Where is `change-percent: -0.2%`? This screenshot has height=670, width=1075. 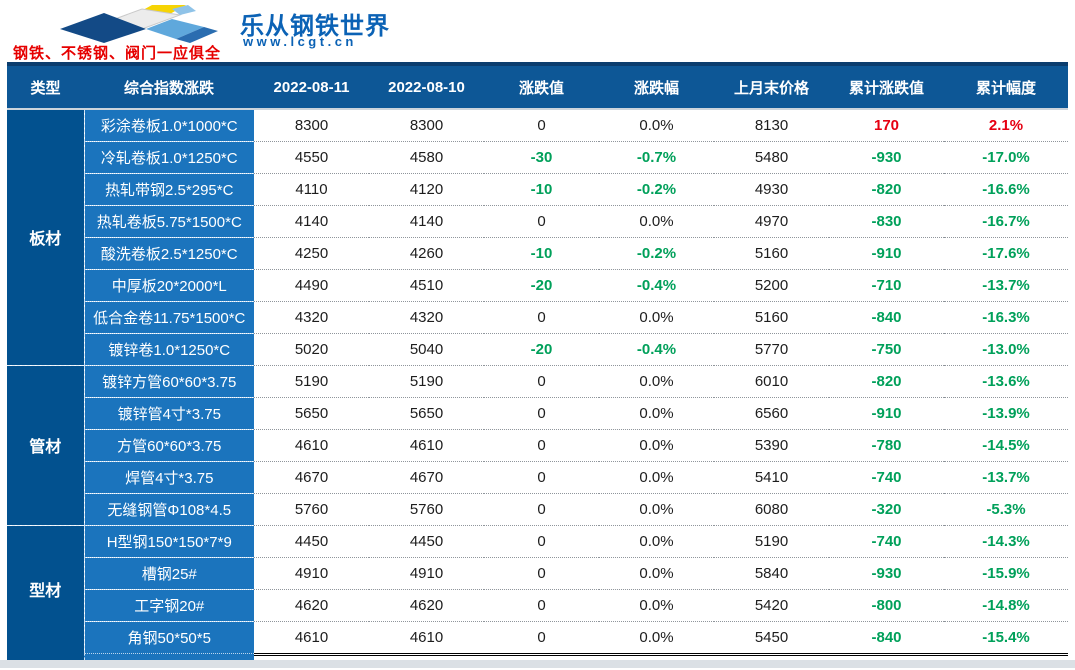 change-percent: -0.2% is located at coordinates (656, 252).